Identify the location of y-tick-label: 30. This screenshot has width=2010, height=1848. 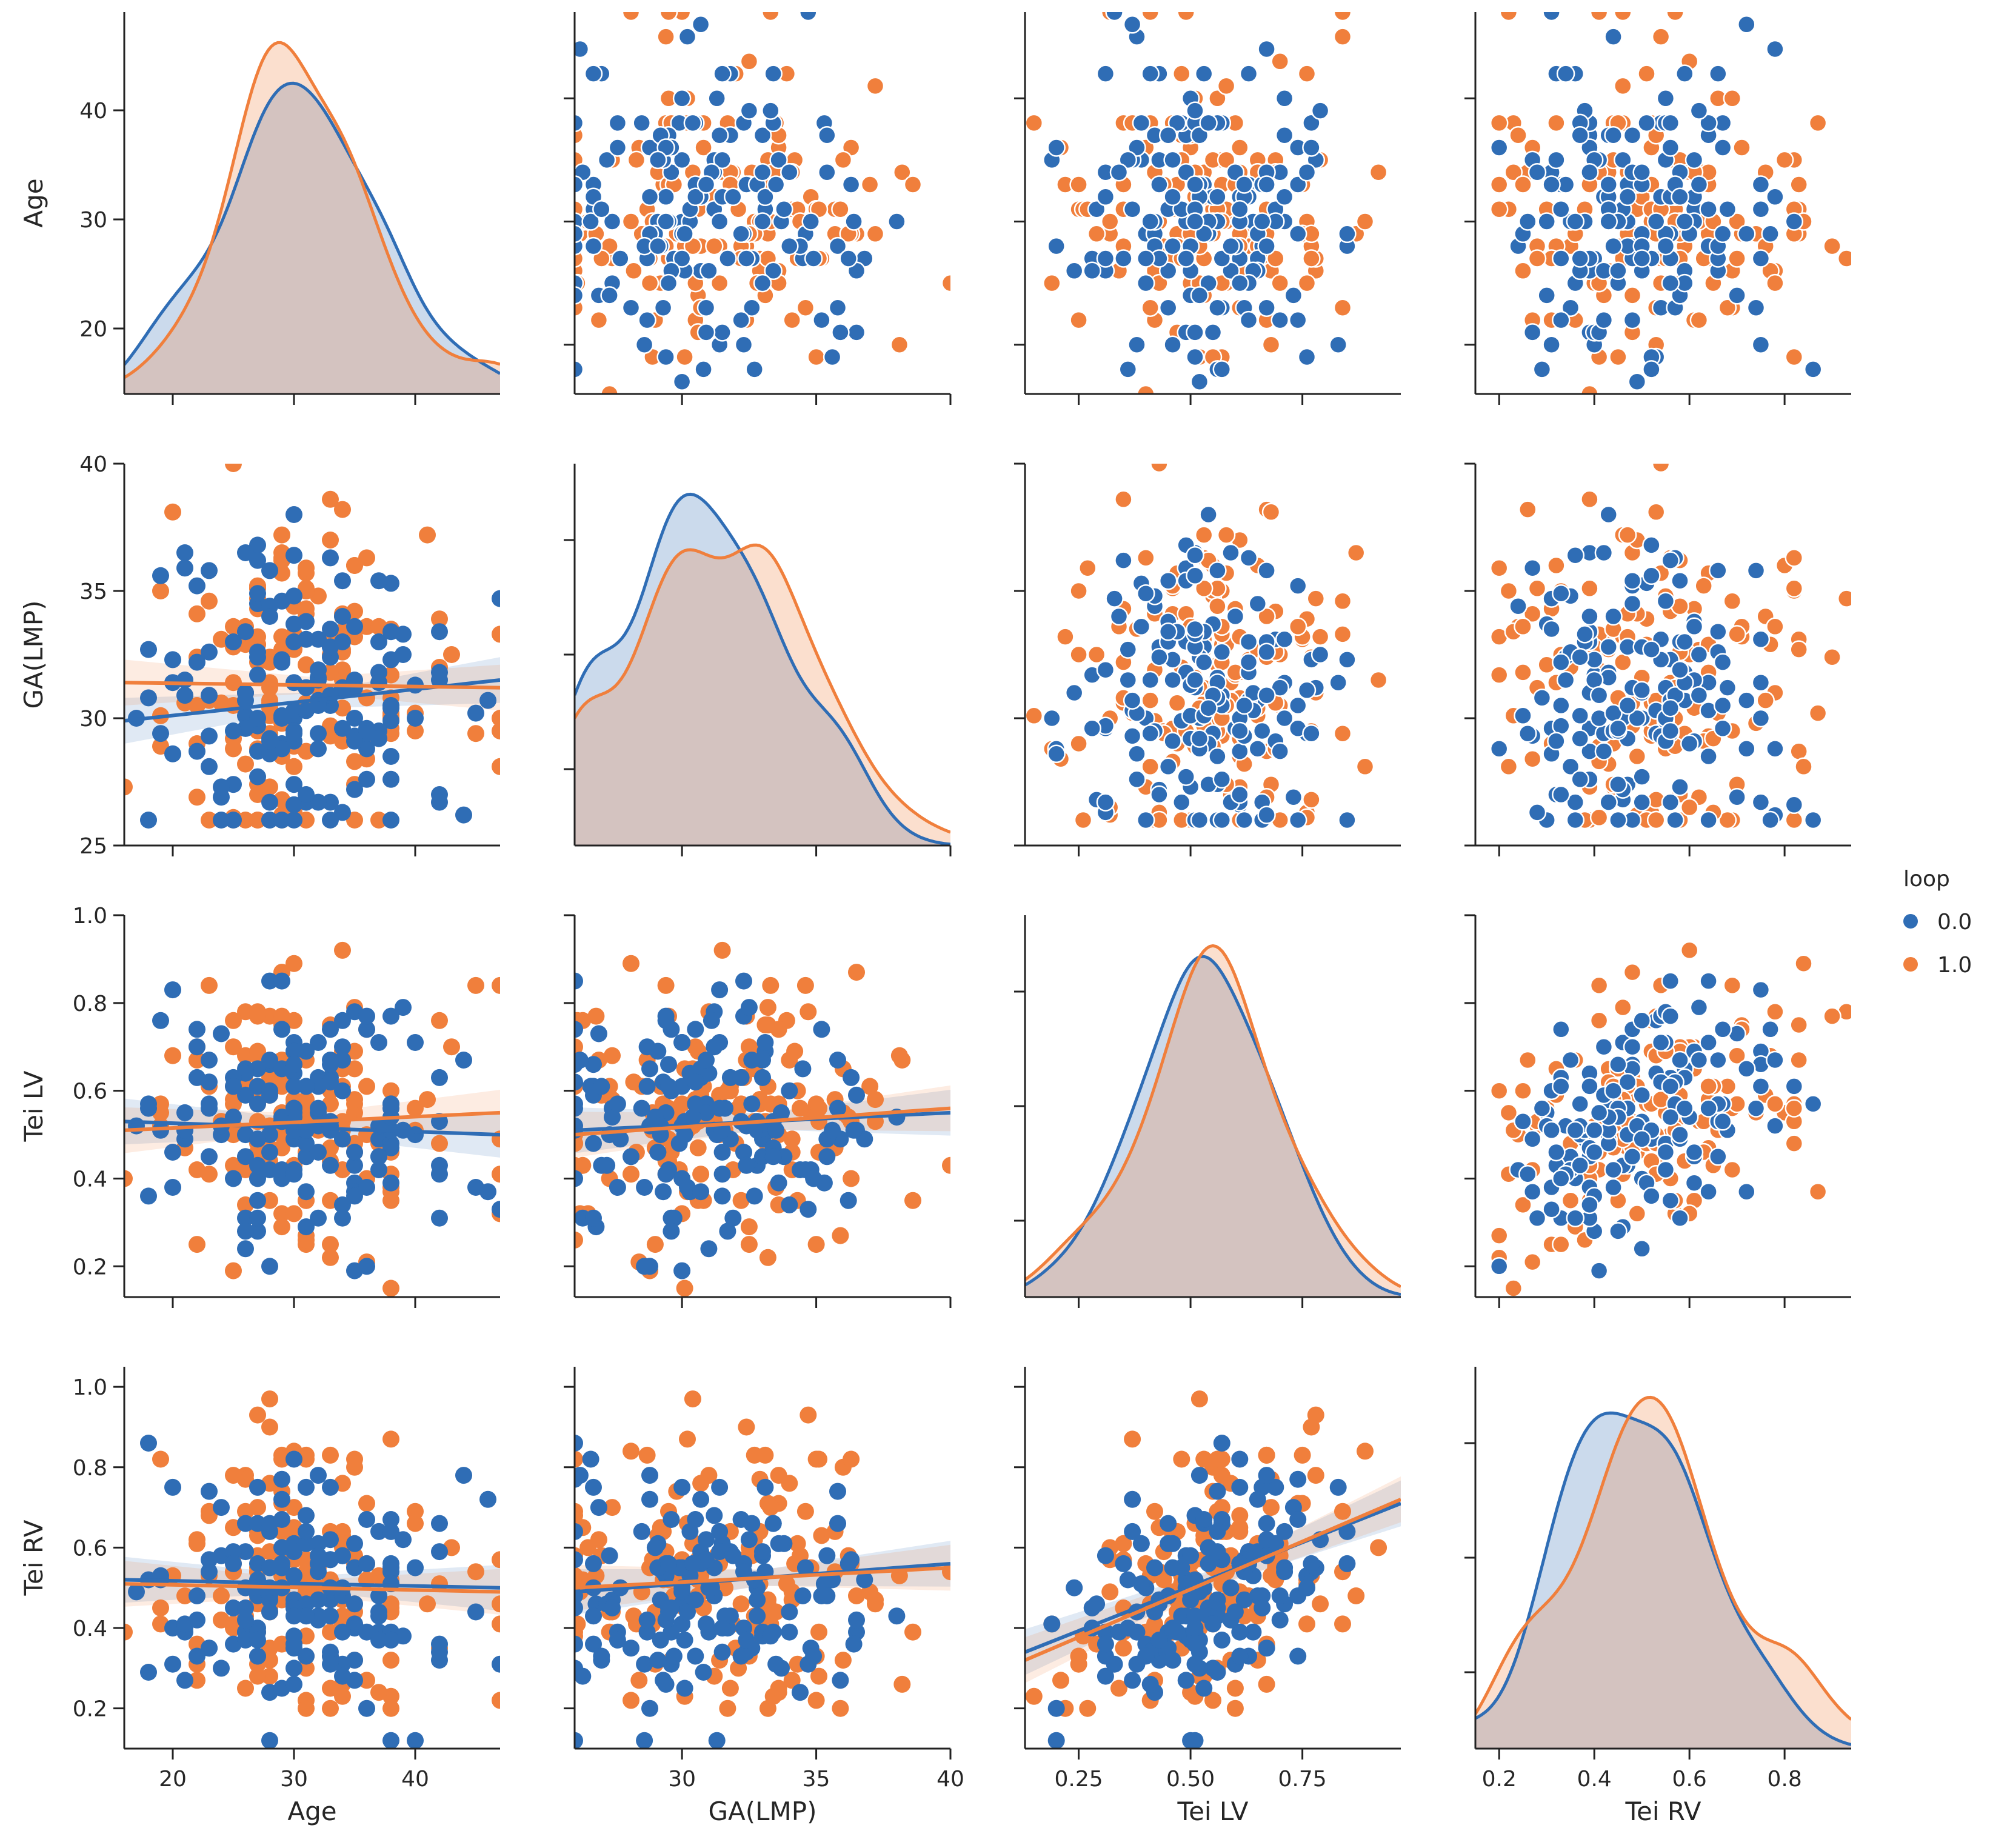
(93, 719).